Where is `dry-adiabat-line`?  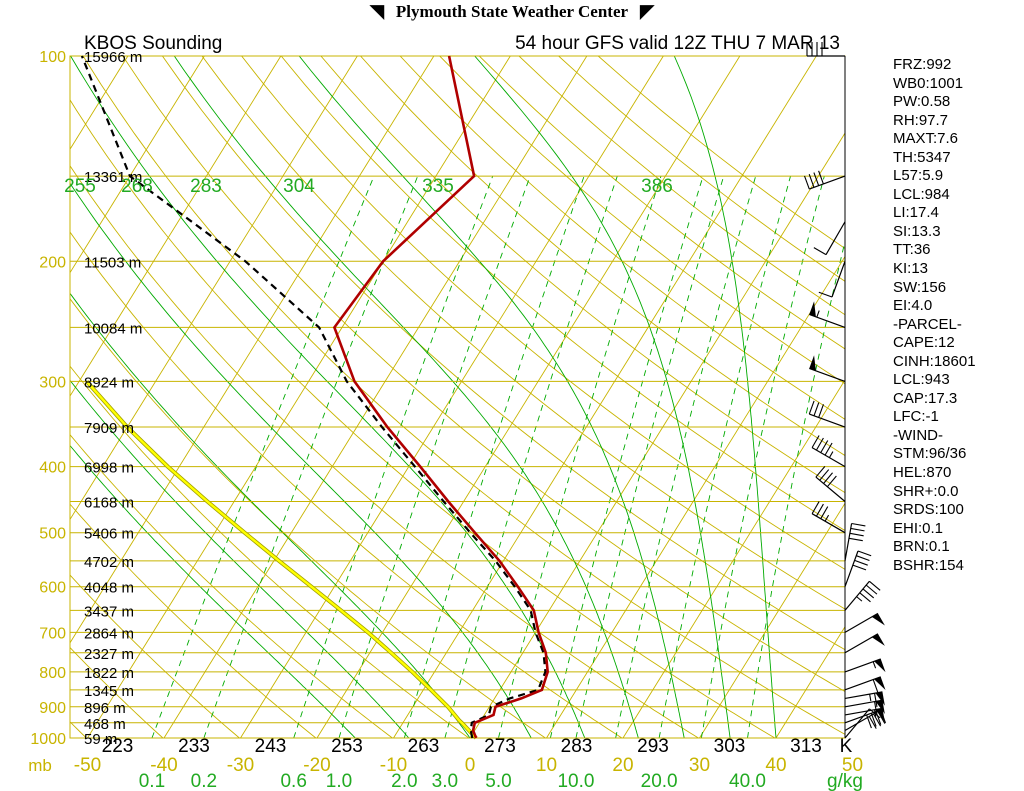 dry-adiabat-line is located at coordinates (117, 692).